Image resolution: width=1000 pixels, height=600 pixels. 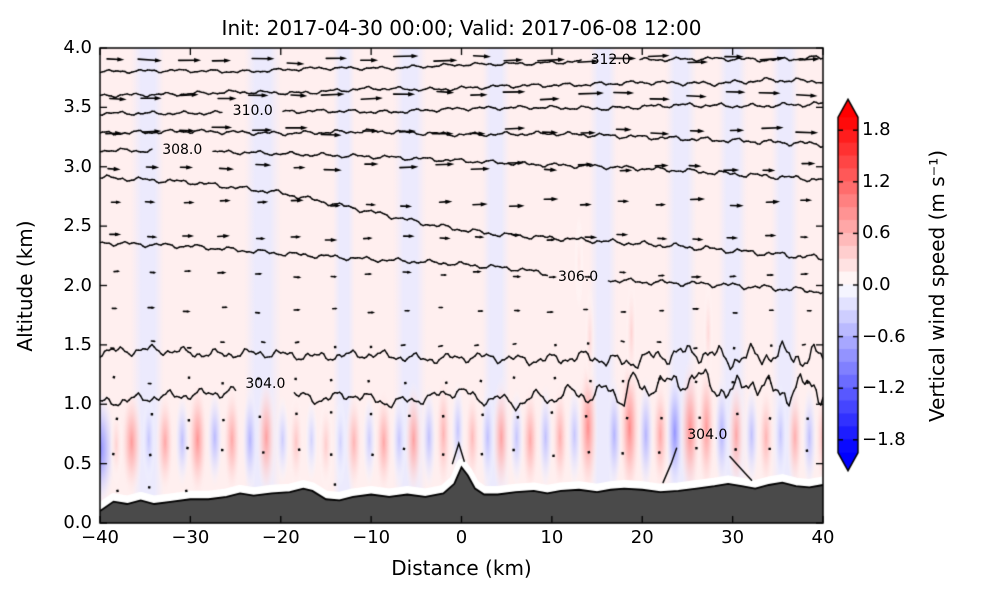 I want to click on contour-label: 308.0, so click(x=182, y=150).